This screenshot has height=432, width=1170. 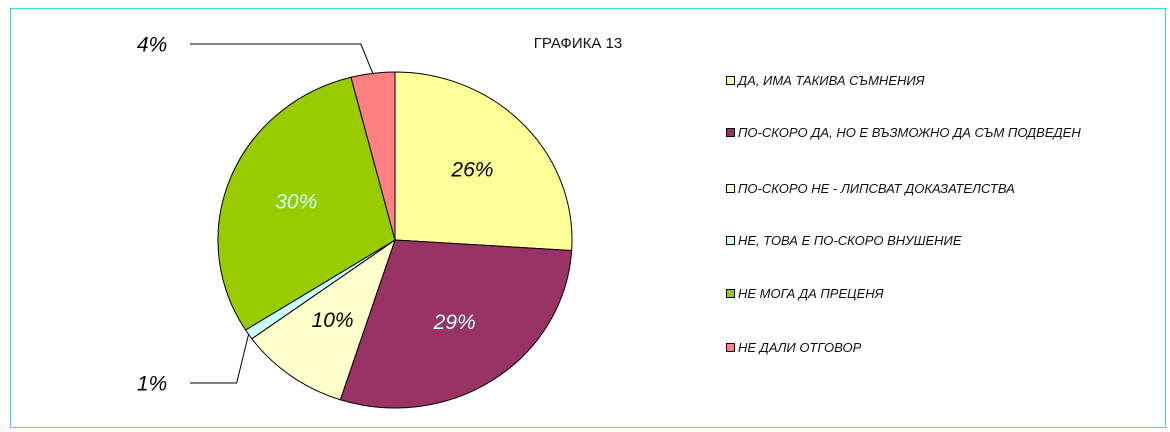 What do you see at coordinates (926, 81) in the screenshot?
I see `legend-item: ДА, ИМА ТАКИВА СЪМНЕНИЯ` at bounding box center [926, 81].